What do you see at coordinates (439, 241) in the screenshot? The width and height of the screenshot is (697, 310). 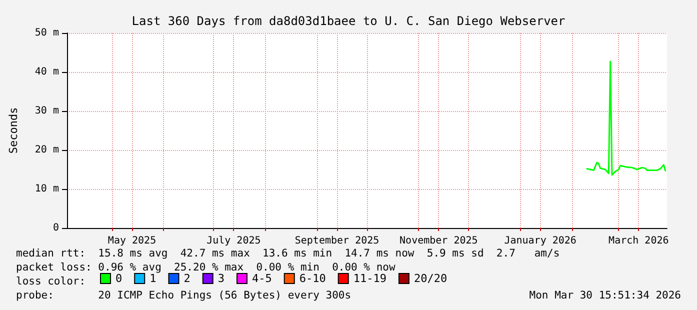 I see `x-tick-label: November 2025` at bounding box center [439, 241].